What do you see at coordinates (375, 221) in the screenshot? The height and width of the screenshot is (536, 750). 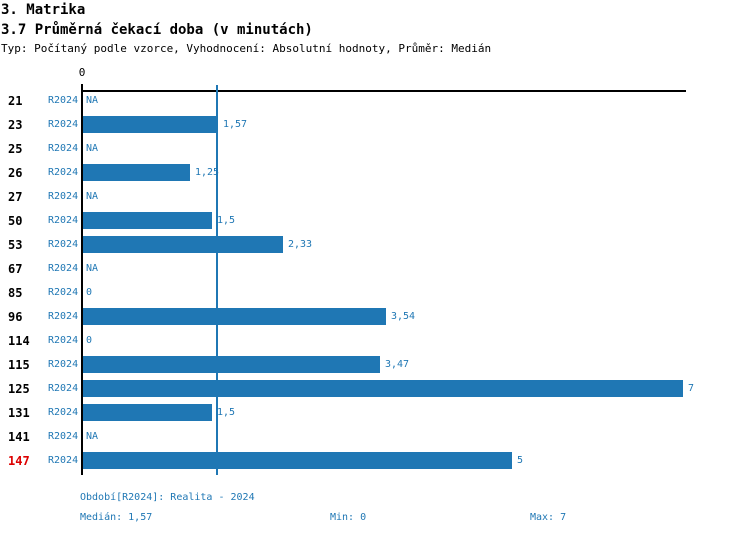 I see `bar-row: 50 R2024 1,5` at bounding box center [375, 221].